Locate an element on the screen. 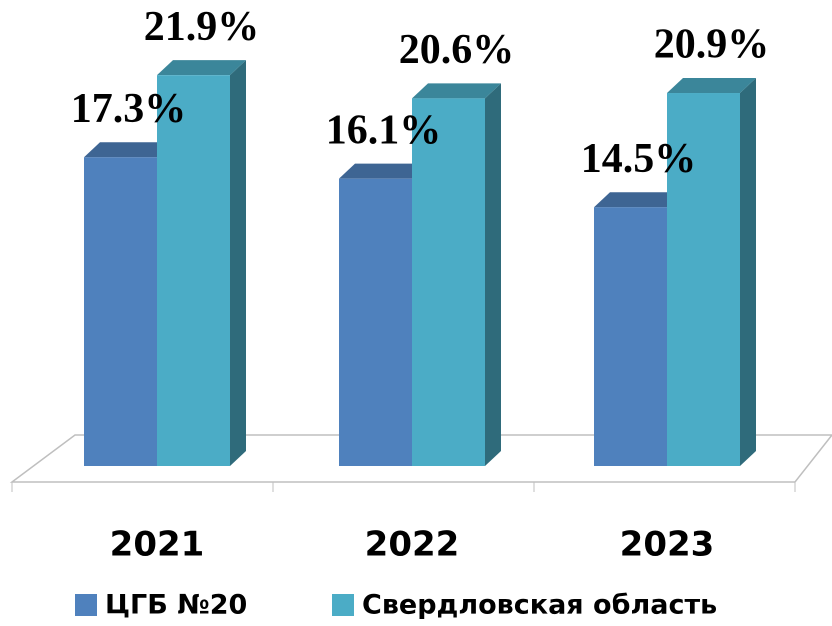 This screenshot has width=832, height=626. legend-label: Свердловская область is located at coordinates (539, 605).